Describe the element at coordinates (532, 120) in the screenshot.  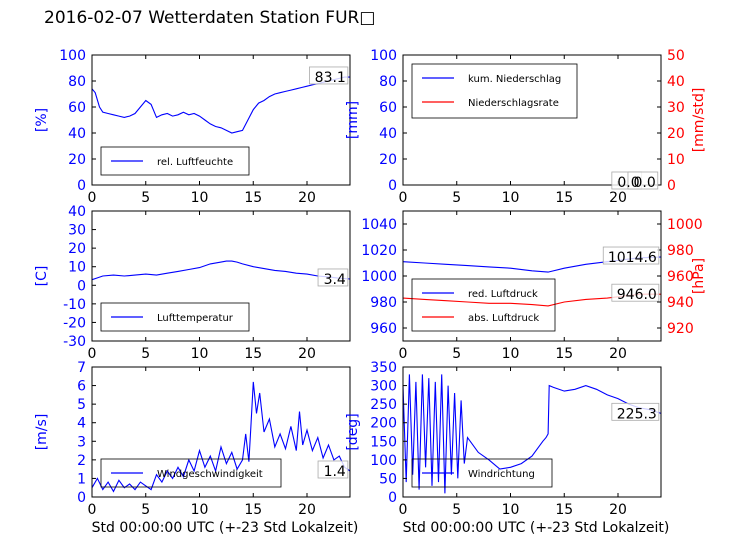
I see `plot-frame-top-right` at that location.